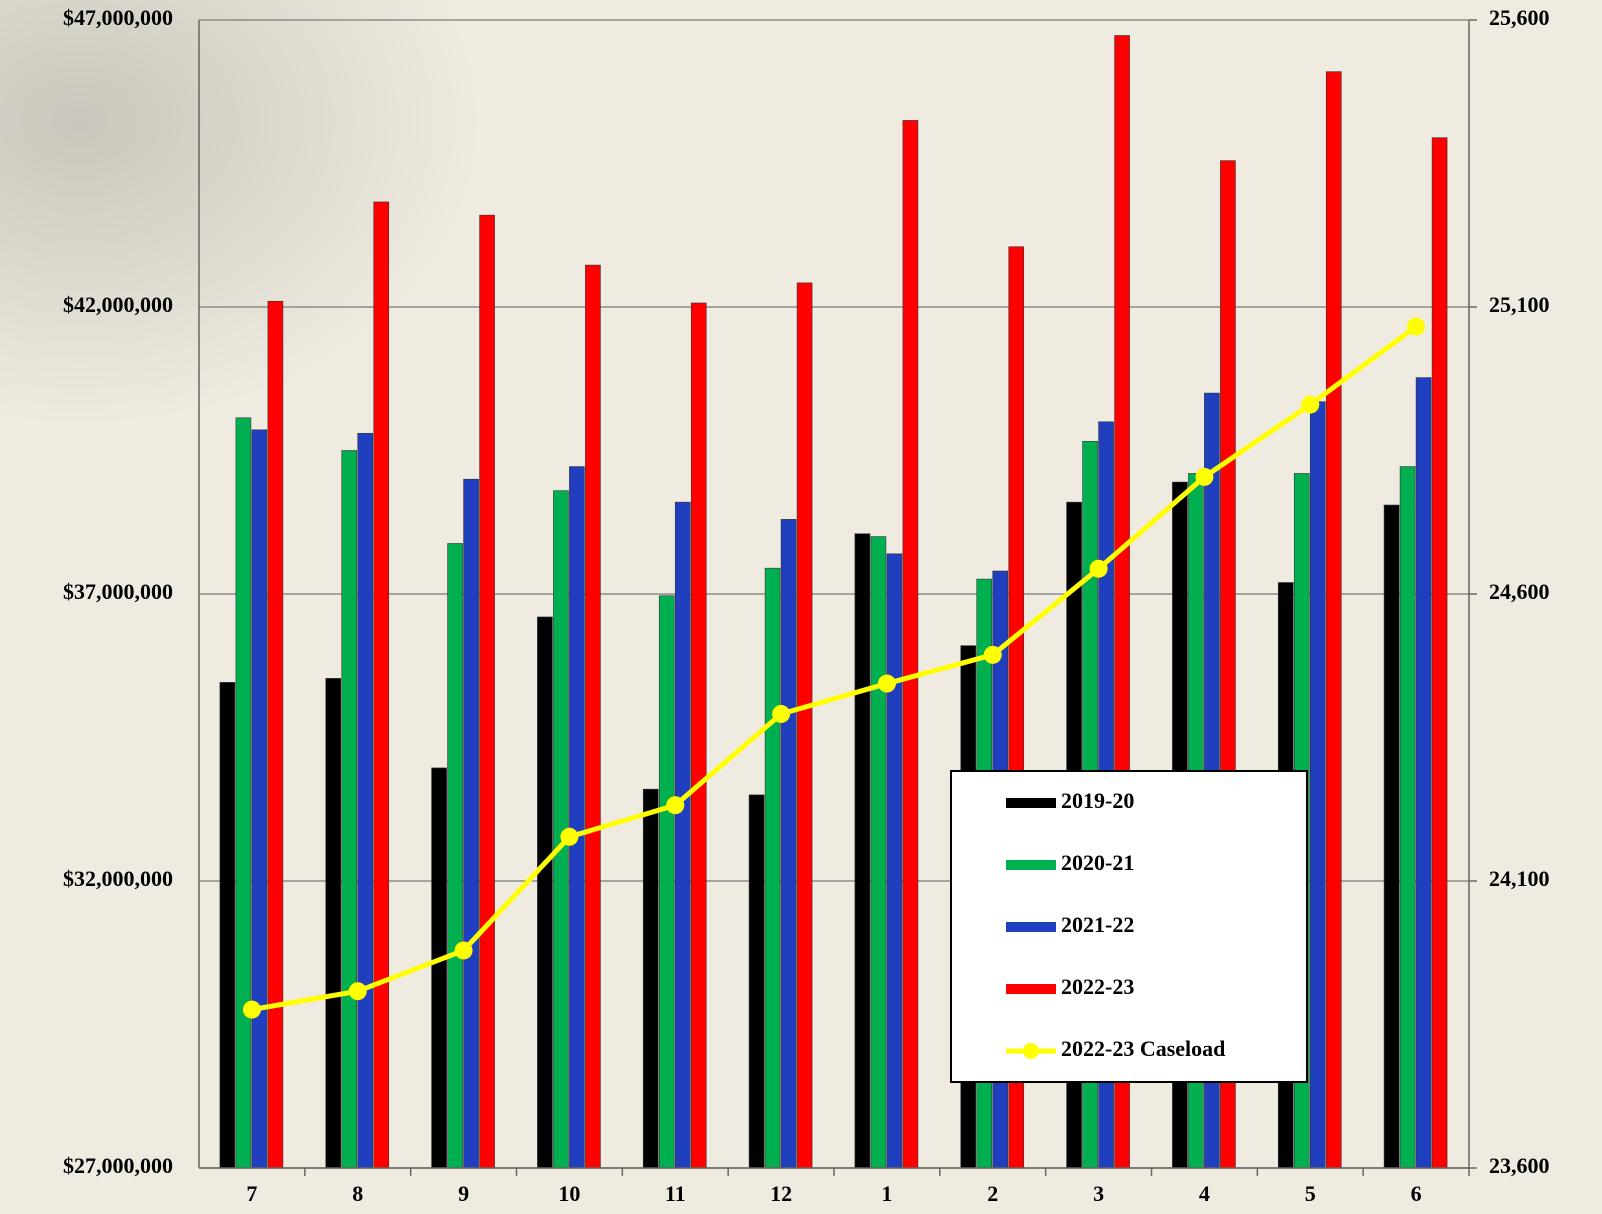 The height and width of the screenshot is (1214, 1602). What do you see at coordinates (1204, 1193) in the screenshot?
I see `x-tick-label: 4` at bounding box center [1204, 1193].